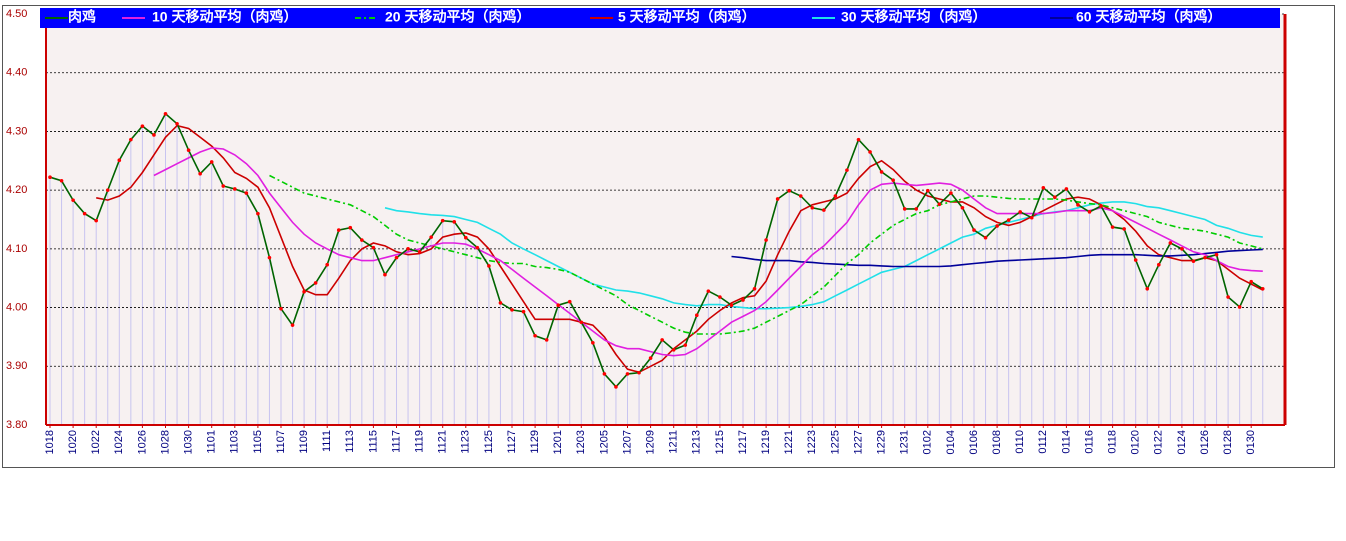 Image resolution: width=1346 pixels, height=541 pixels. What do you see at coordinates (1113, 442) in the screenshot?
I see `x-tick-label: 0118` at bounding box center [1113, 442].